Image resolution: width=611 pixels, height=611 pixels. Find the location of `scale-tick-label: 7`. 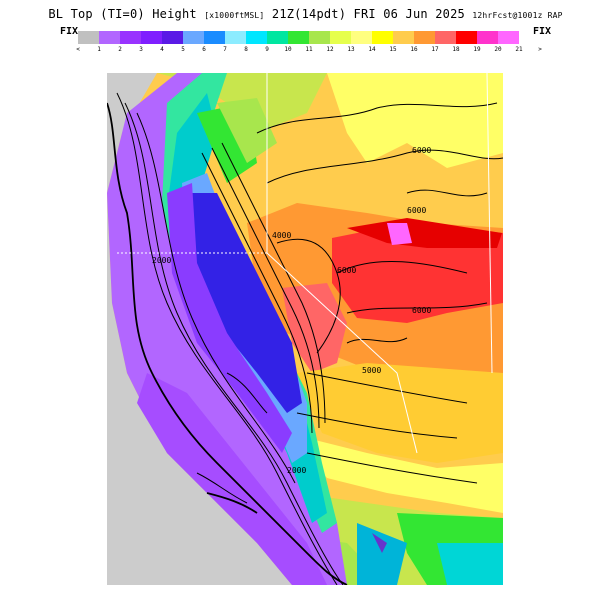

scale-tick-label: 7 is located at coordinates (225, 49).